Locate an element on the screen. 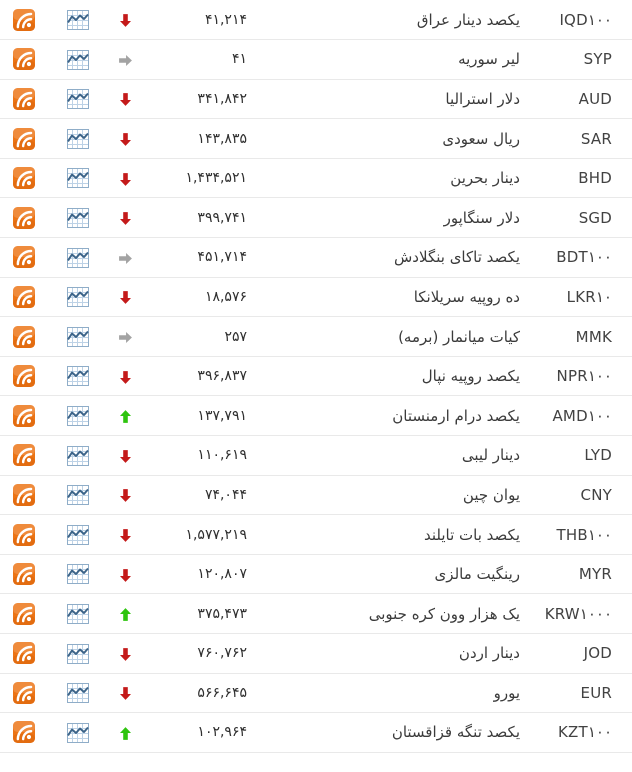 The image size is (632, 772). rate-value: ۱۴۳,۸۳۵ is located at coordinates (222, 138).